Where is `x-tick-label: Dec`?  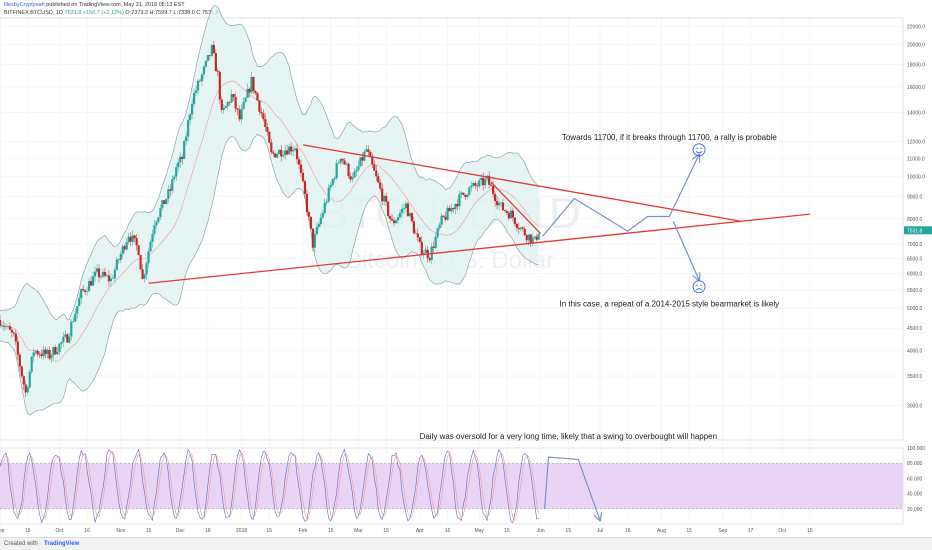 x-tick-label: Dec is located at coordinates (180, 531).